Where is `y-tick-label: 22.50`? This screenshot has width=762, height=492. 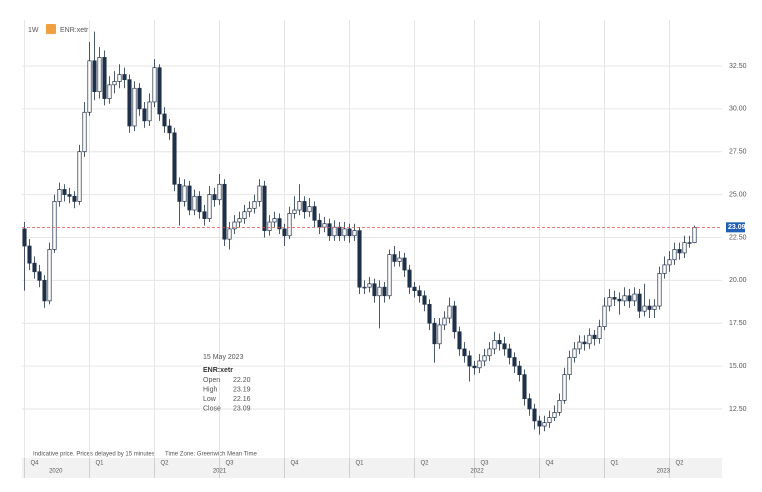 y-tick-label: 22.50 is located at coordinates (738, 237).